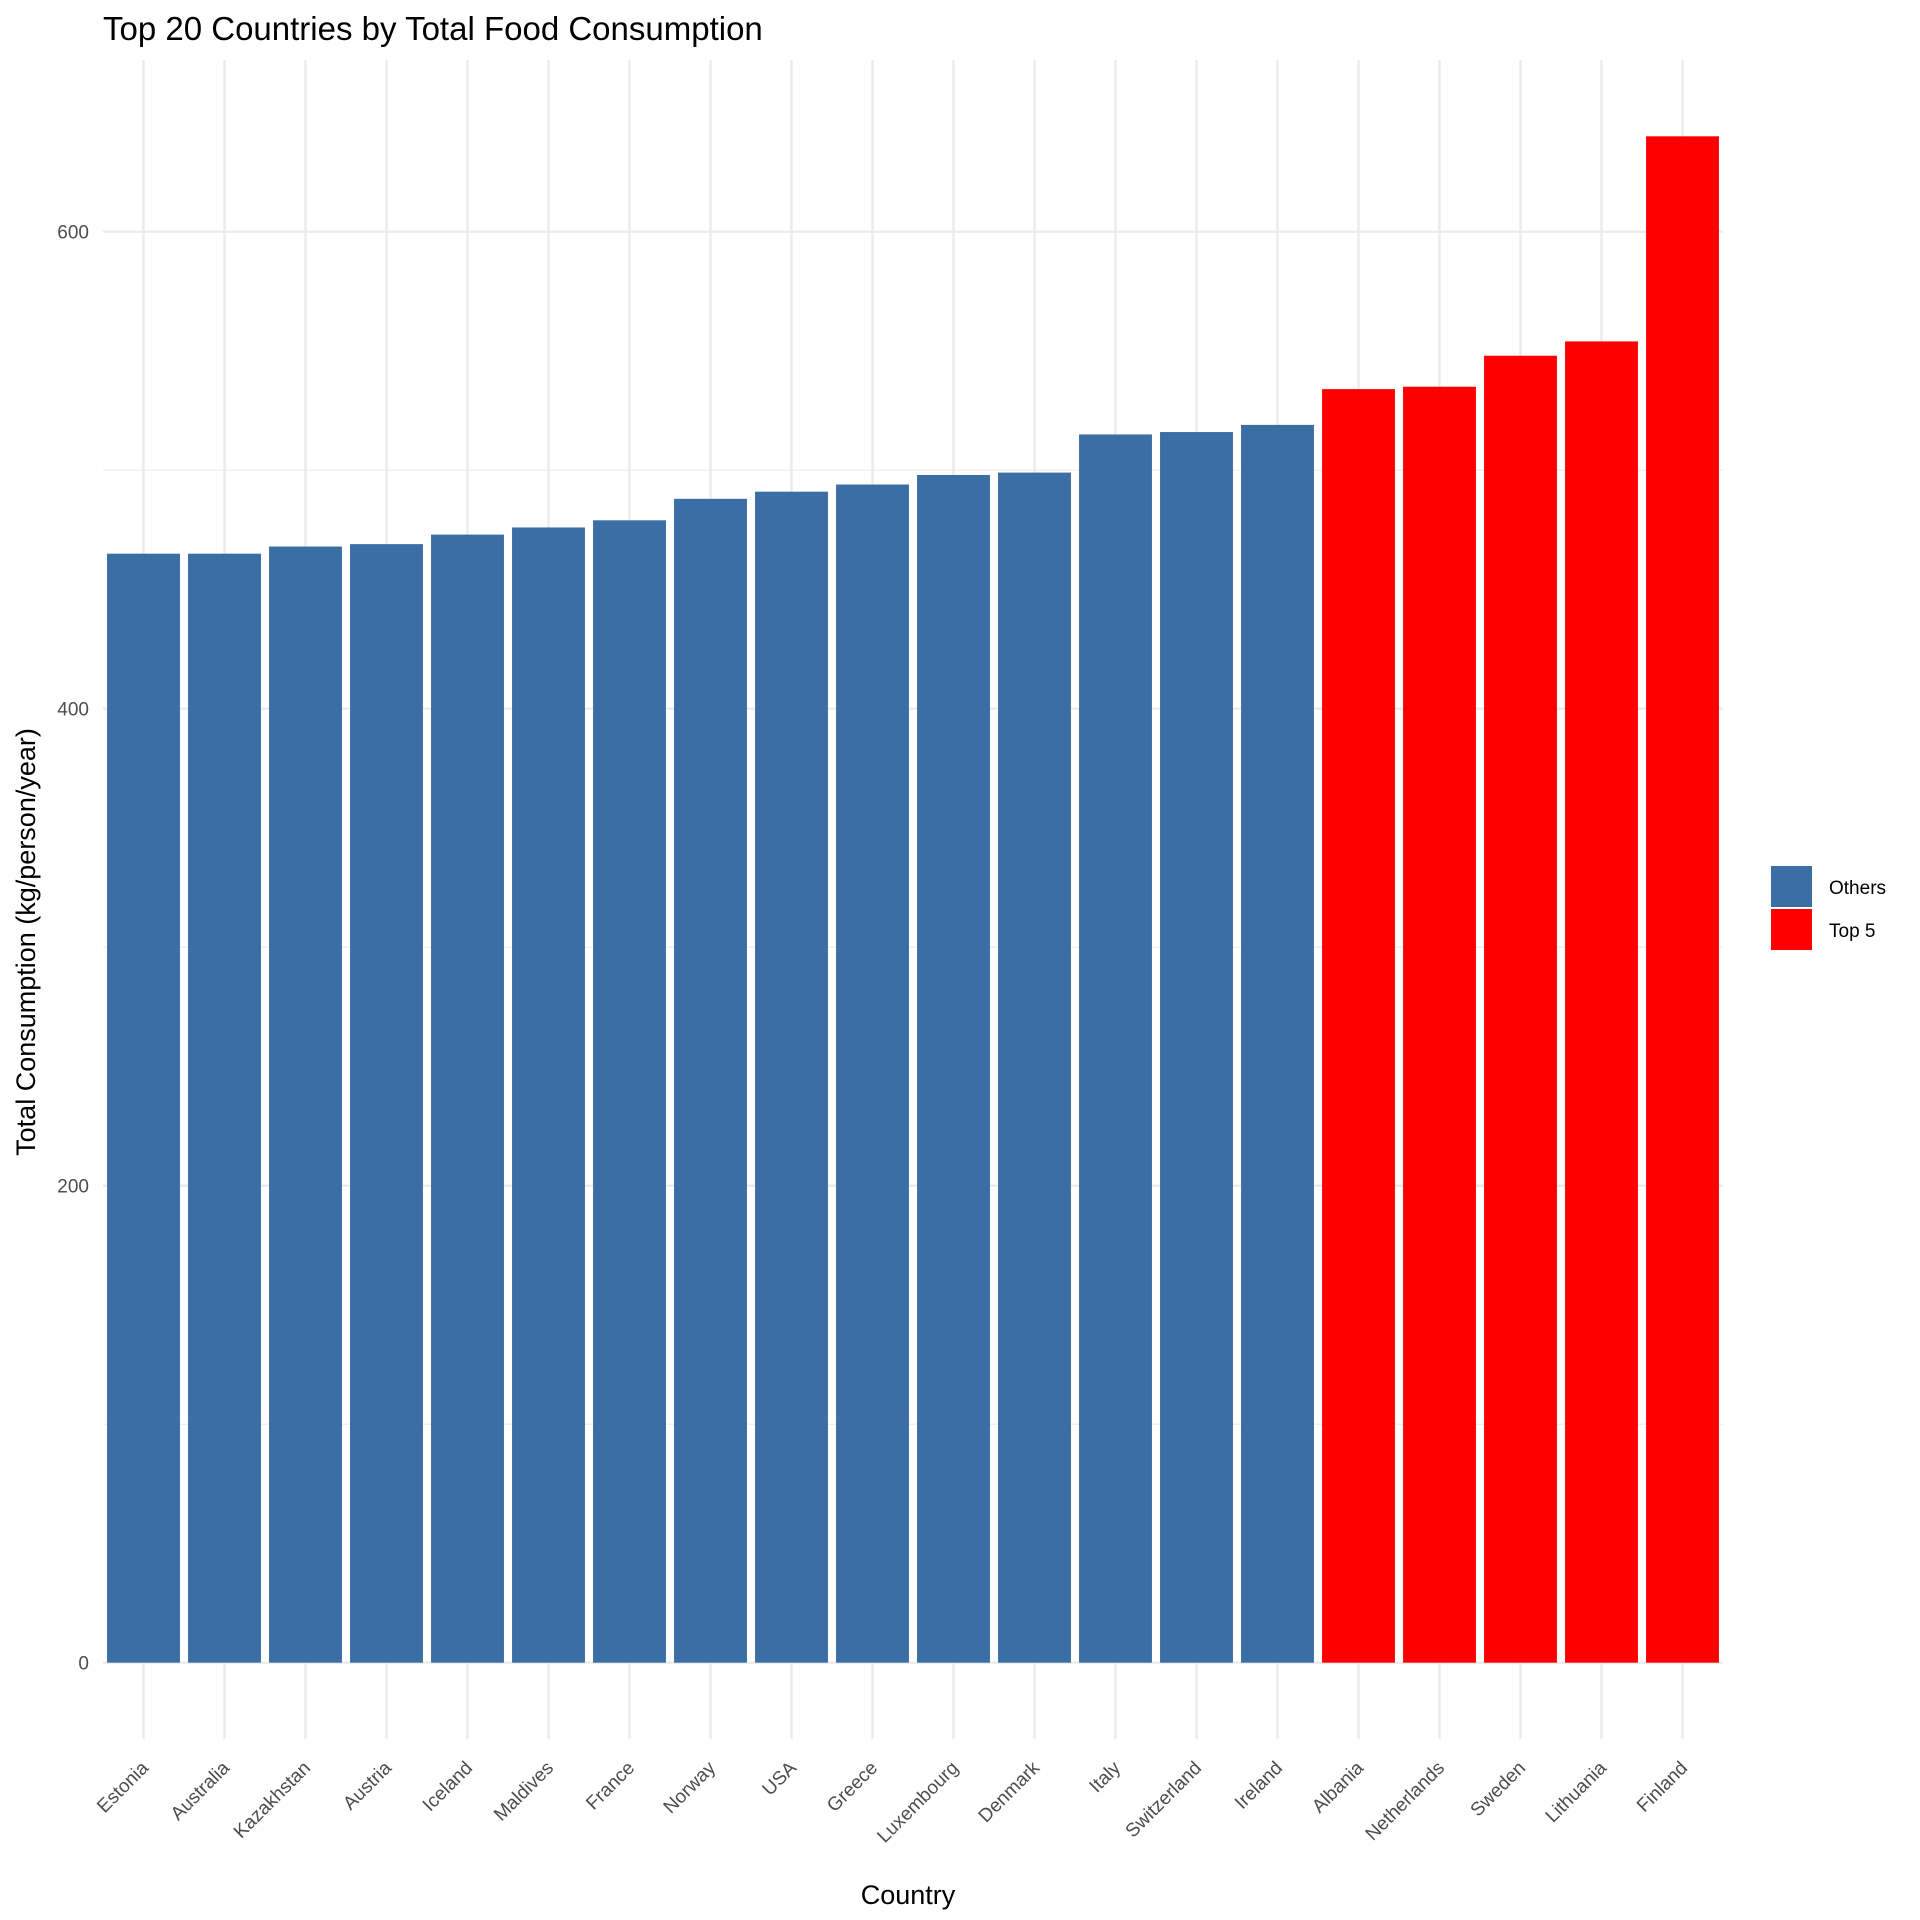 The width and height of the screenshot is (1920, 1920). What do you see at coordinates (83, 1664) in the screenshot?
I see `y-tick-label: 0` at bounding box center [83, 1664].